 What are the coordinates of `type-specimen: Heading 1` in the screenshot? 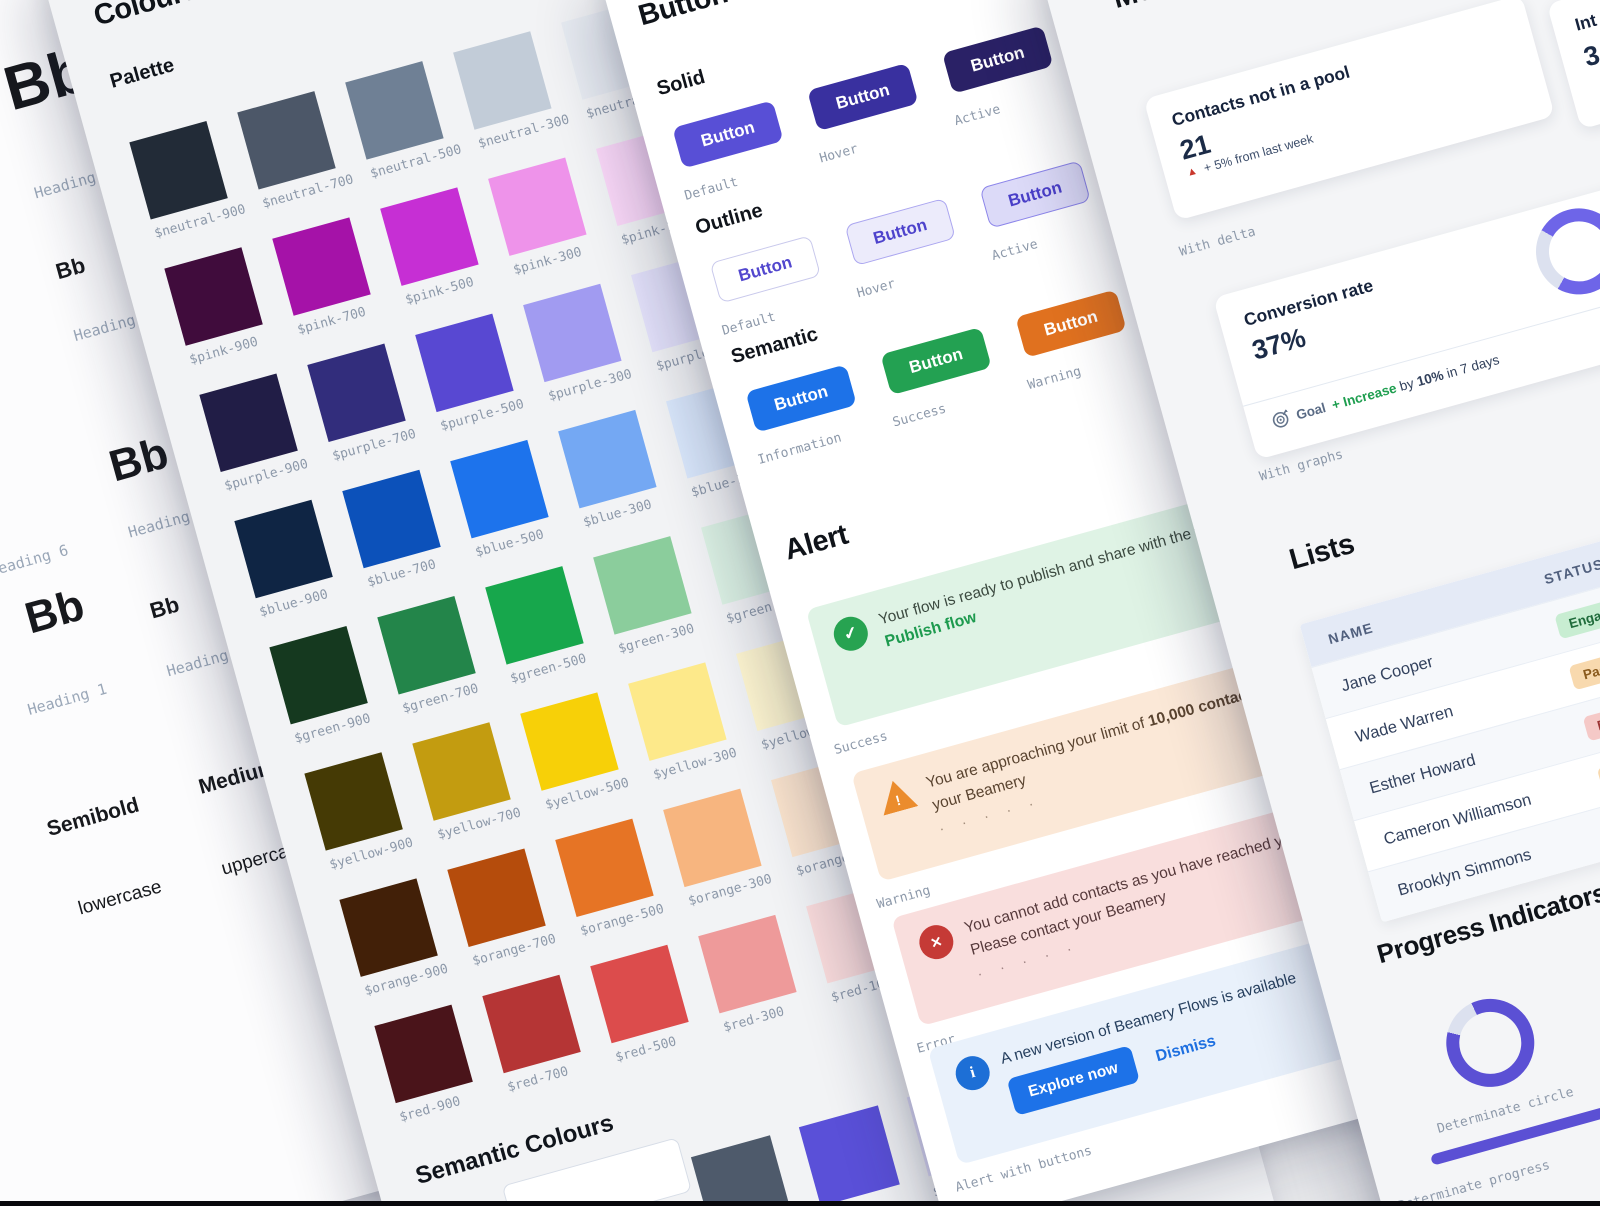 It's located at (67, 699).